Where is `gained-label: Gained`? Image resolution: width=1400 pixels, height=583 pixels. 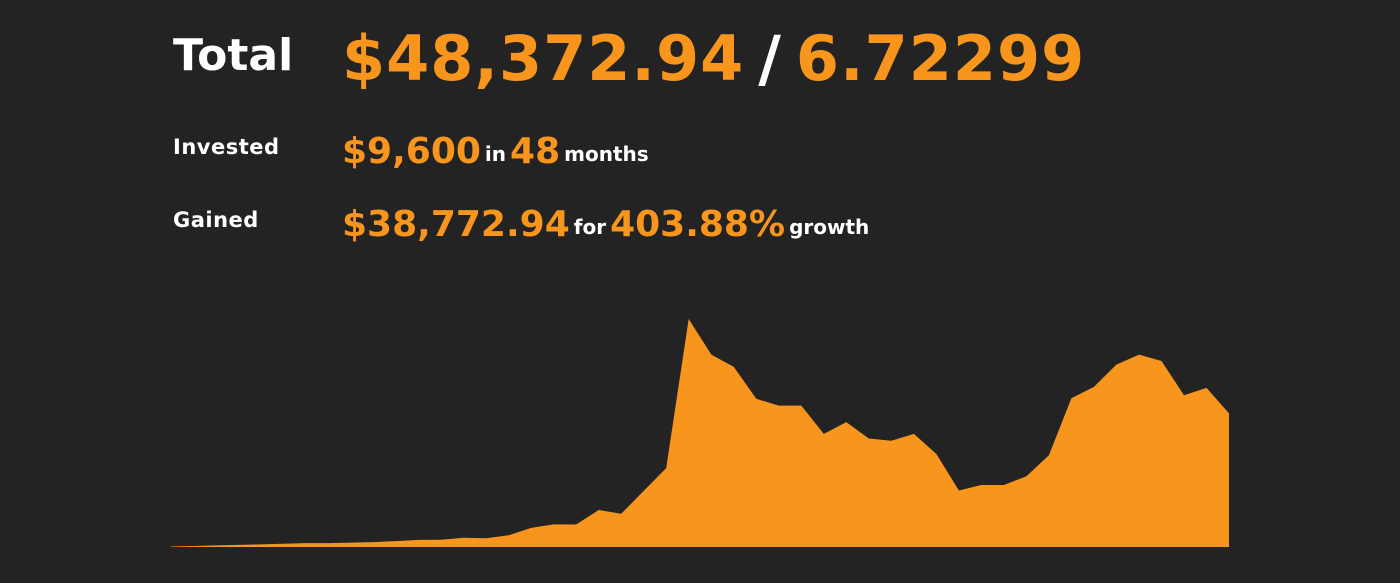 gained-label: Gained is located at coordinates (216, 220).